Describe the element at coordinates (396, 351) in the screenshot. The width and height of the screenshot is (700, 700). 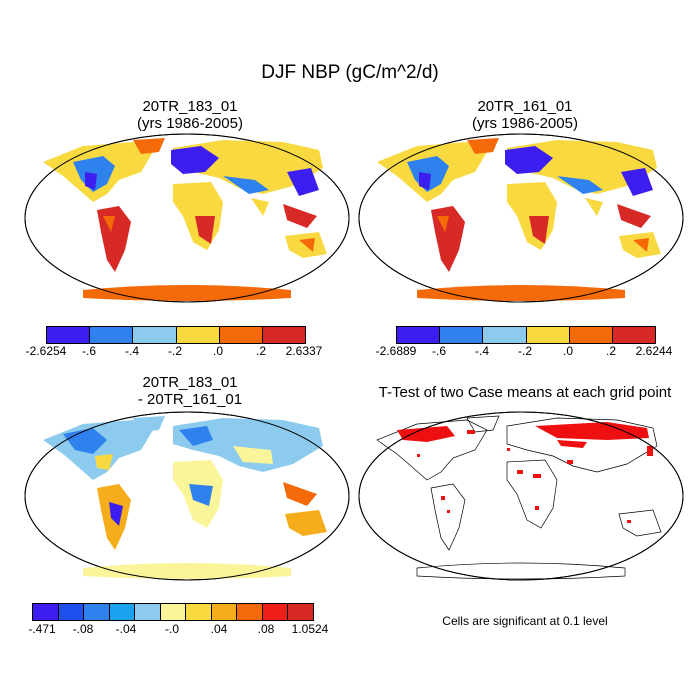
I see `panel2-tick: -2.6889` at that location.